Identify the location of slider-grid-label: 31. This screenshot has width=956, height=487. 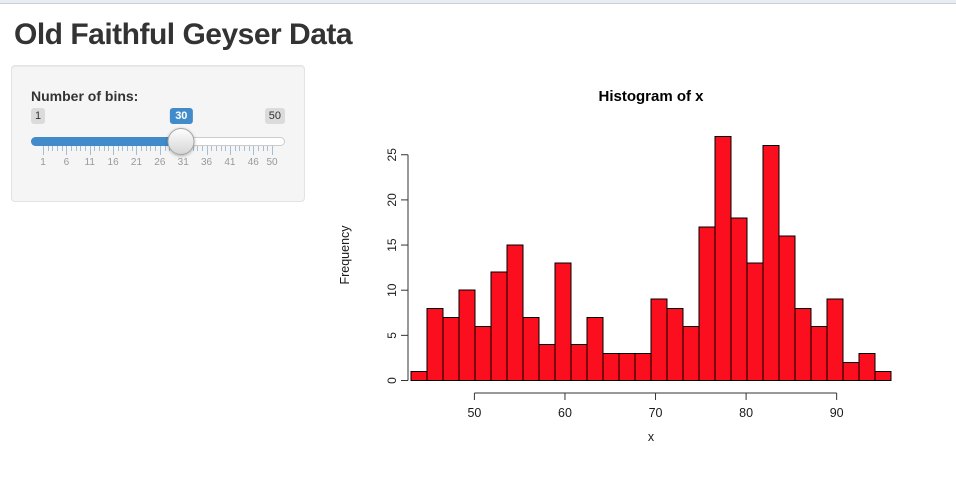
(183, 162).